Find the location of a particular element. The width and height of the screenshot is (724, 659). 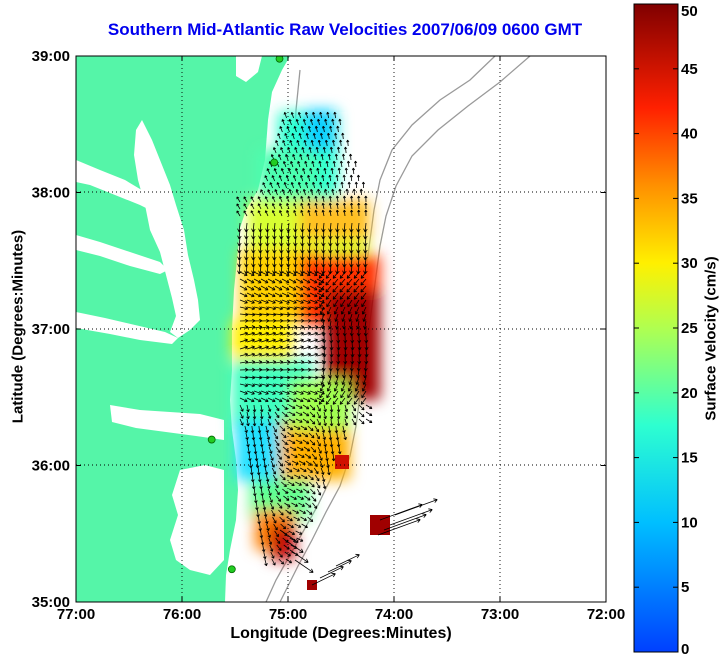

x-tick-label: 76:00 is located at coordinates (182, 614).